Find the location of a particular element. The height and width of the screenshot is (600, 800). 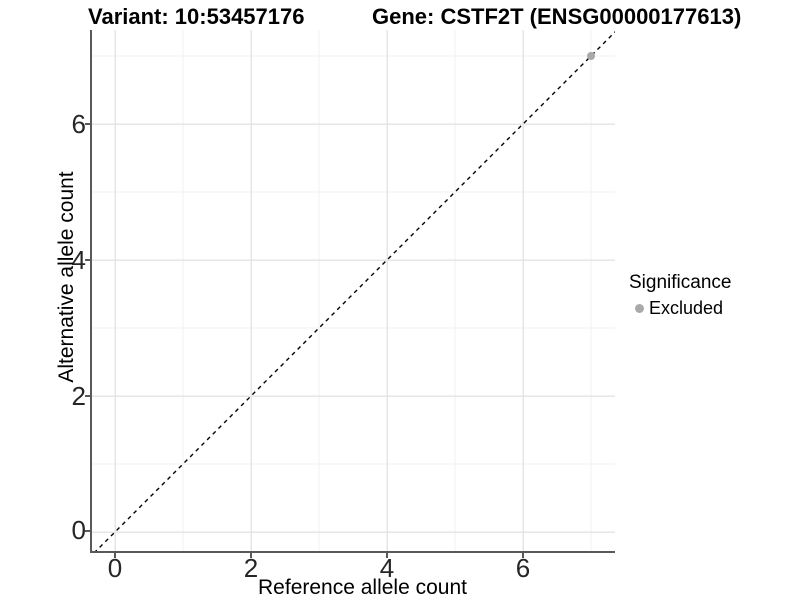

y-axis-line is located at coordinates (91, 291).